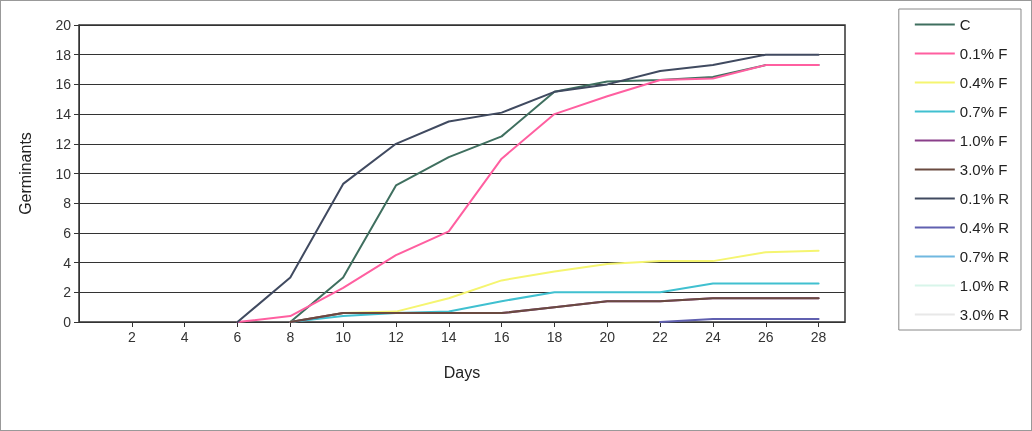  I want to click on y-tick-label: 0, so click(67, 322).